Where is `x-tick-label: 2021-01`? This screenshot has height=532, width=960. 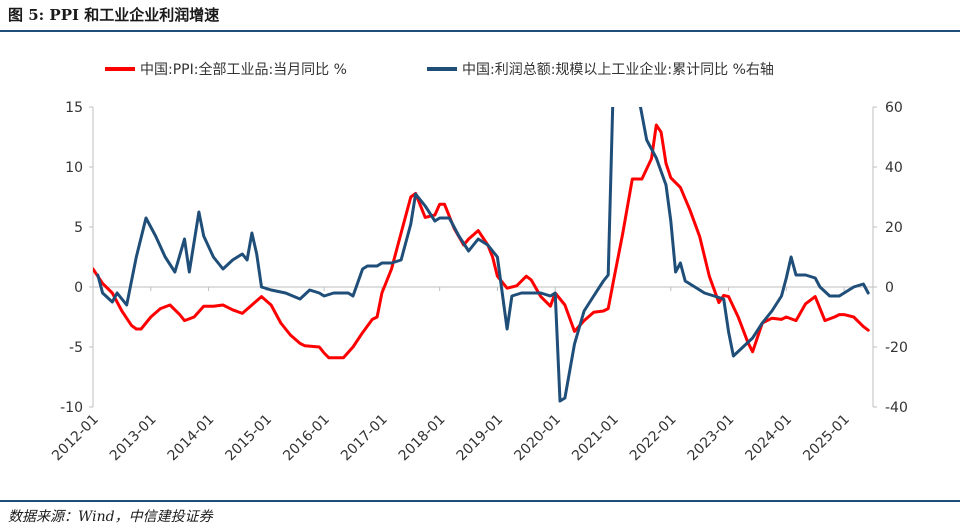 x-tick-label: 2021-01 is located at coordinates (595, 438).